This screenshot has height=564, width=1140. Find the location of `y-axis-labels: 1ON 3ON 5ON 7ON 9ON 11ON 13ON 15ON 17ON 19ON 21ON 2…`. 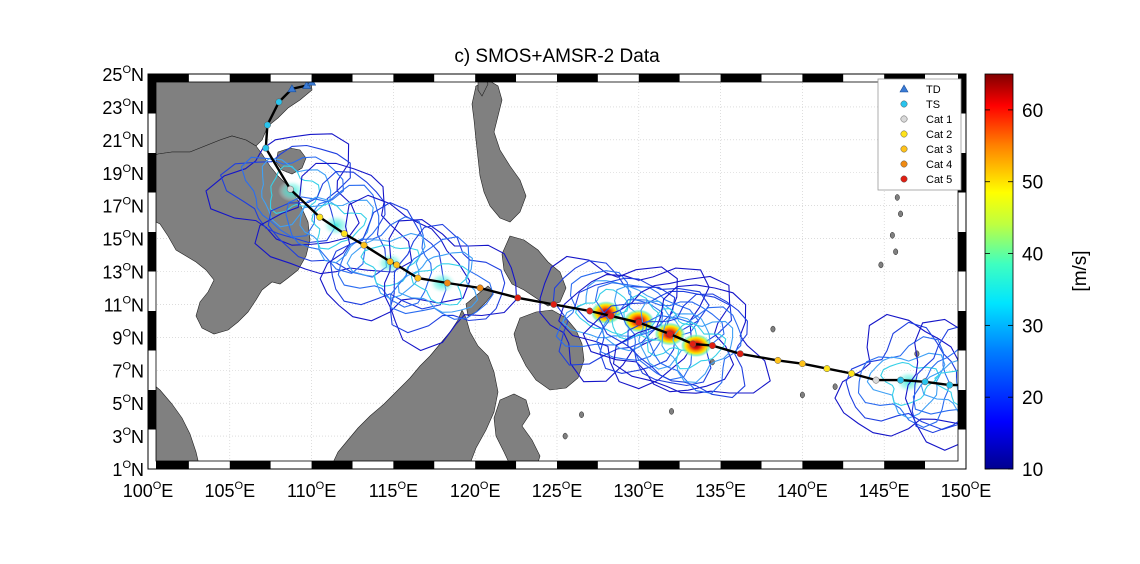

y-axis-labels: 1ON 3ON 5ON 7ON 9ON 11ON 13ON 15ON 17ON 19ON 21ON 2… is located at coordinates (123, 272).